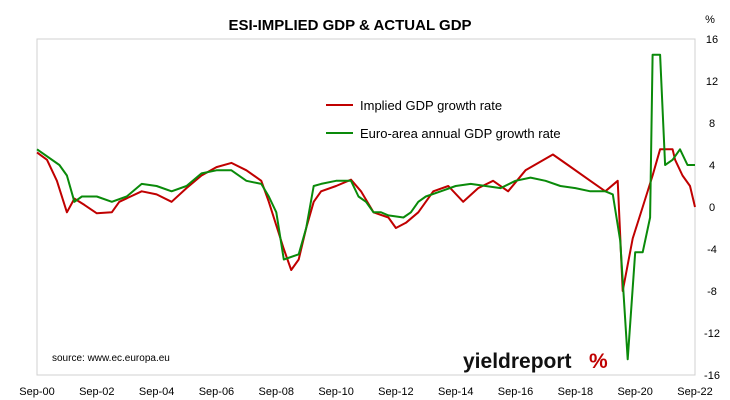 This screenshot has width=730, height=400. I want to click on brand-percent-symbol: %, so click(598, 361).